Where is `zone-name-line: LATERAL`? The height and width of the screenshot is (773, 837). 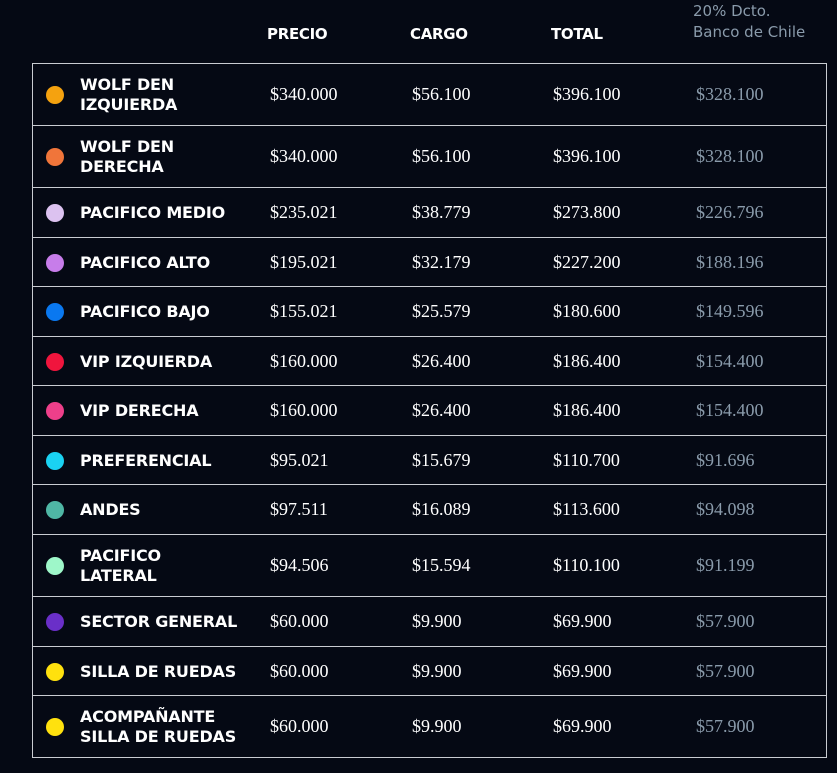 zone-name-line: LATERAL is located at coordinates (118, 575).